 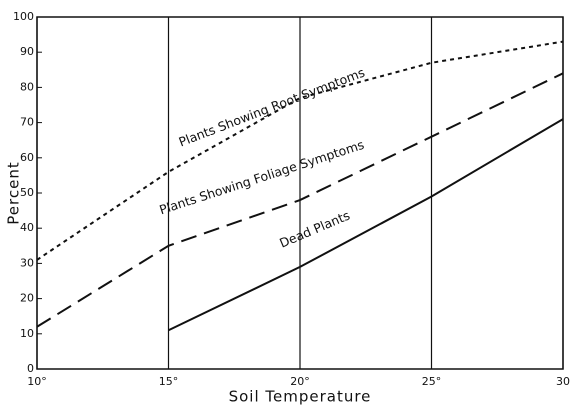 What do you see at coordinates (27, 122) in the screenshot?
I see `y-tick-label: 70` at bounding box center [27, 122].